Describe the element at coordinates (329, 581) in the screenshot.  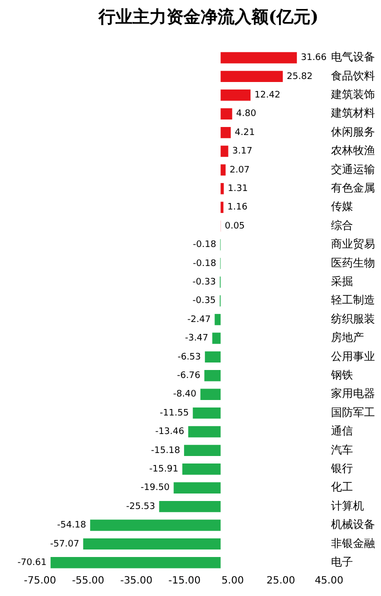
I see `x-tick-label: 45.00` at that location.